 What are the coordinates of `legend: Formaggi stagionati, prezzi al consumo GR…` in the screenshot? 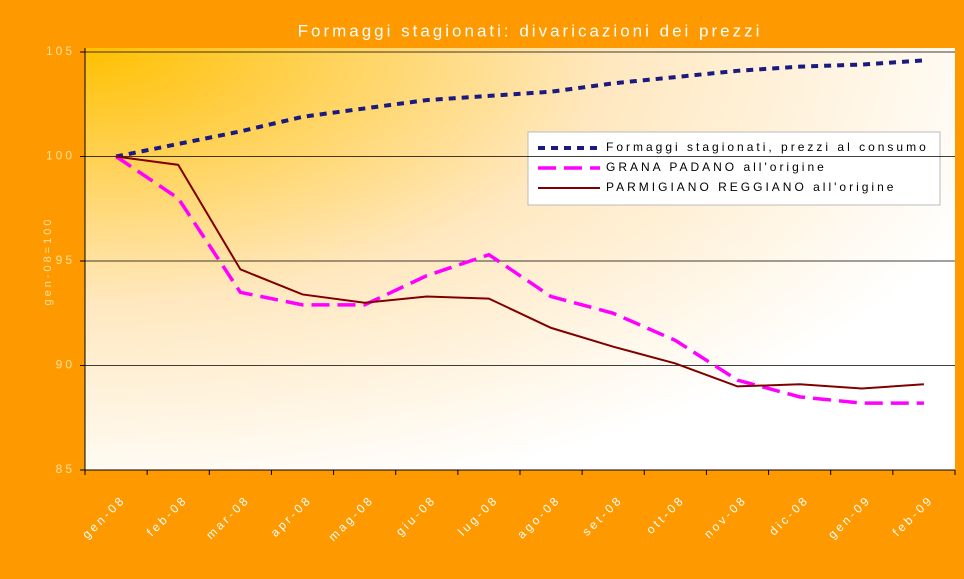 It's located at (734, 168).